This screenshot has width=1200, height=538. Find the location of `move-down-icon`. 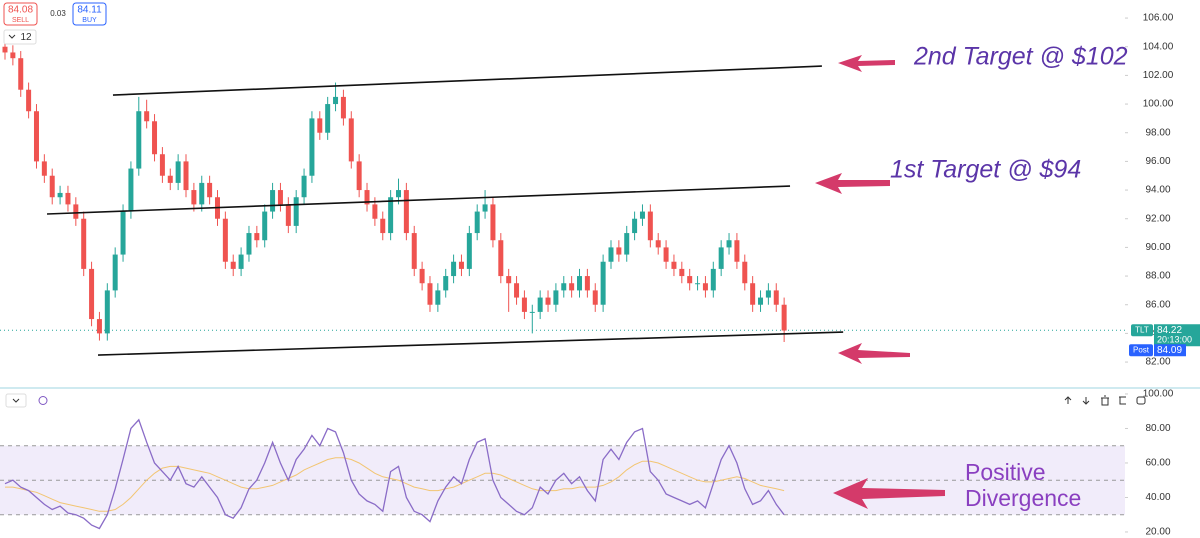

move-down-icon is located at coordinates (1086, 401).